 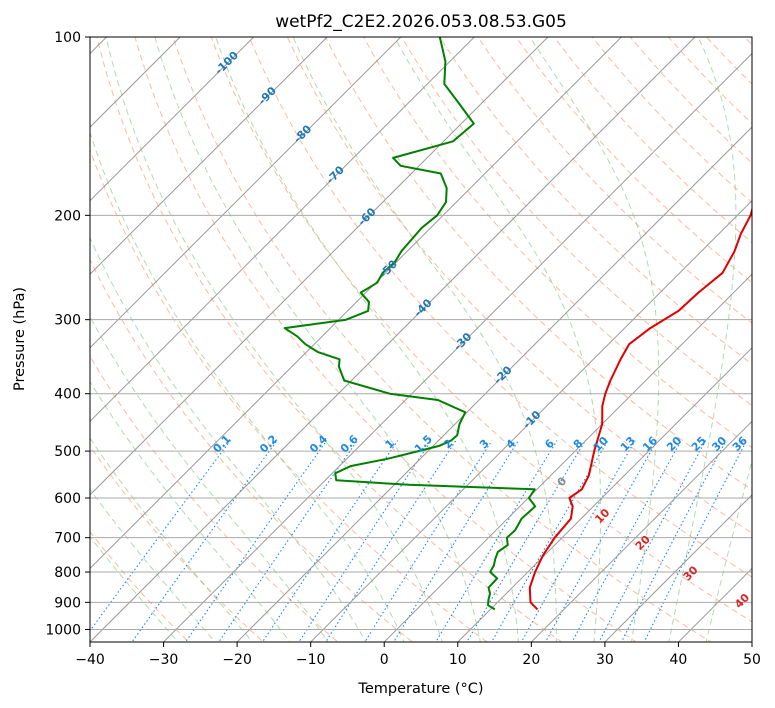 I want to click on y-axis-label: Pressure (hPa), so click(x=20, y=339).